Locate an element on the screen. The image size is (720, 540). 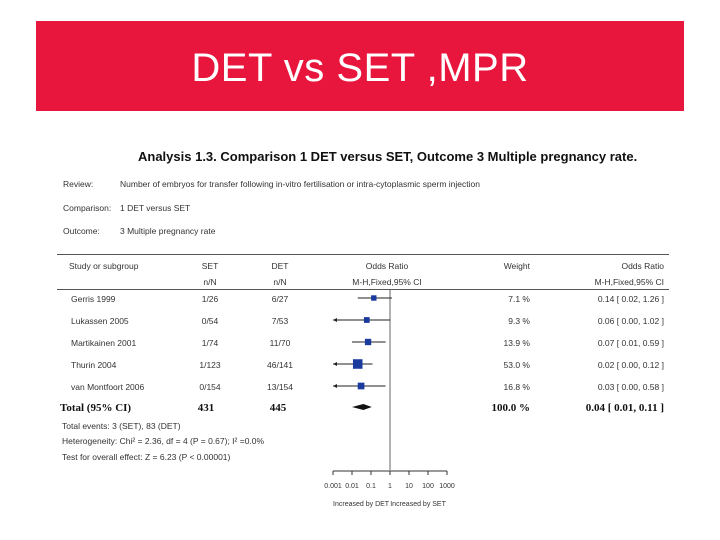
total-ci: 0.04 [ 0.01, 0.11 ] is located at coordinates (624, 408).